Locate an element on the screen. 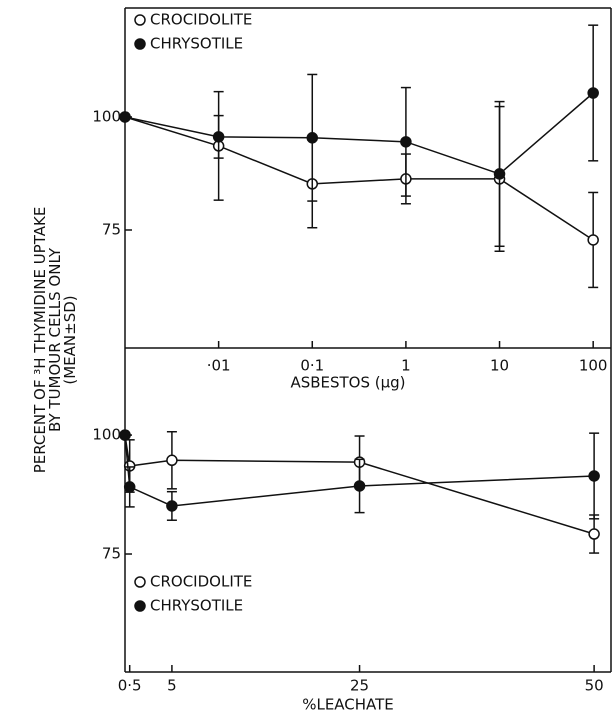 Image resolution: width=612 pixels, height=719 pixels. x-axis-label: %LEACHATE is located at coordinates (348, 705).